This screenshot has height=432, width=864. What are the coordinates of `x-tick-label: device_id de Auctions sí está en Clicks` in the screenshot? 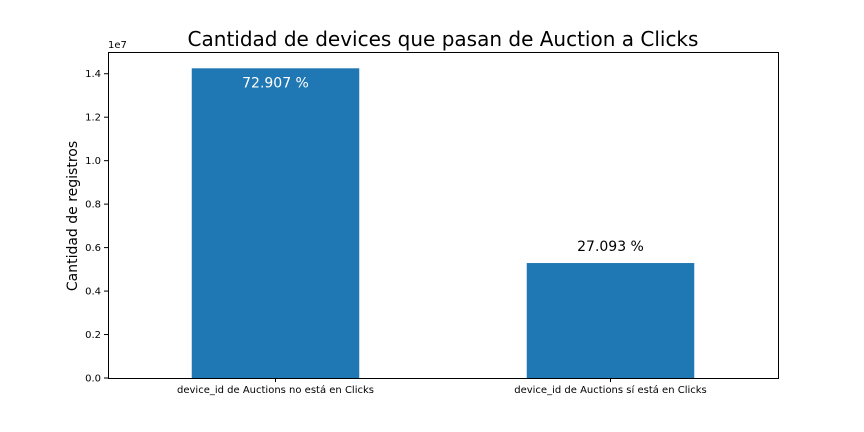 It's located at (610, 390).